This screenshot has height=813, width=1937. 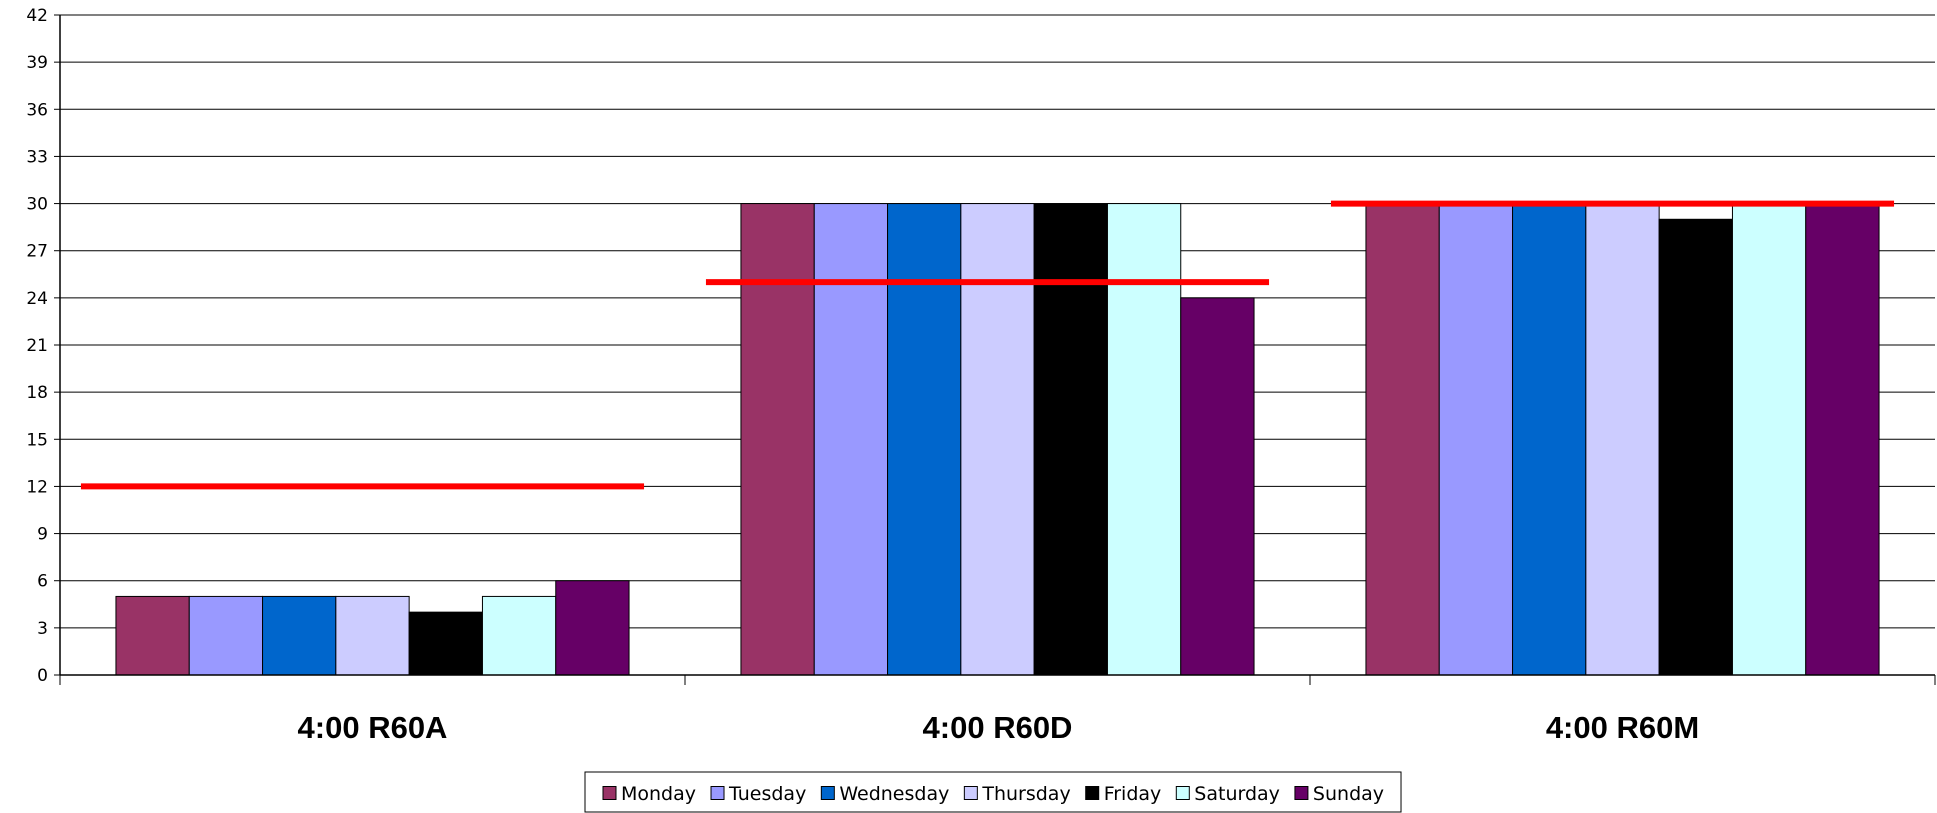 What do you see at coordinates (37, 299) in the screenshot?
I see `y-tick-label: 24` at bounding box center [37, 299].